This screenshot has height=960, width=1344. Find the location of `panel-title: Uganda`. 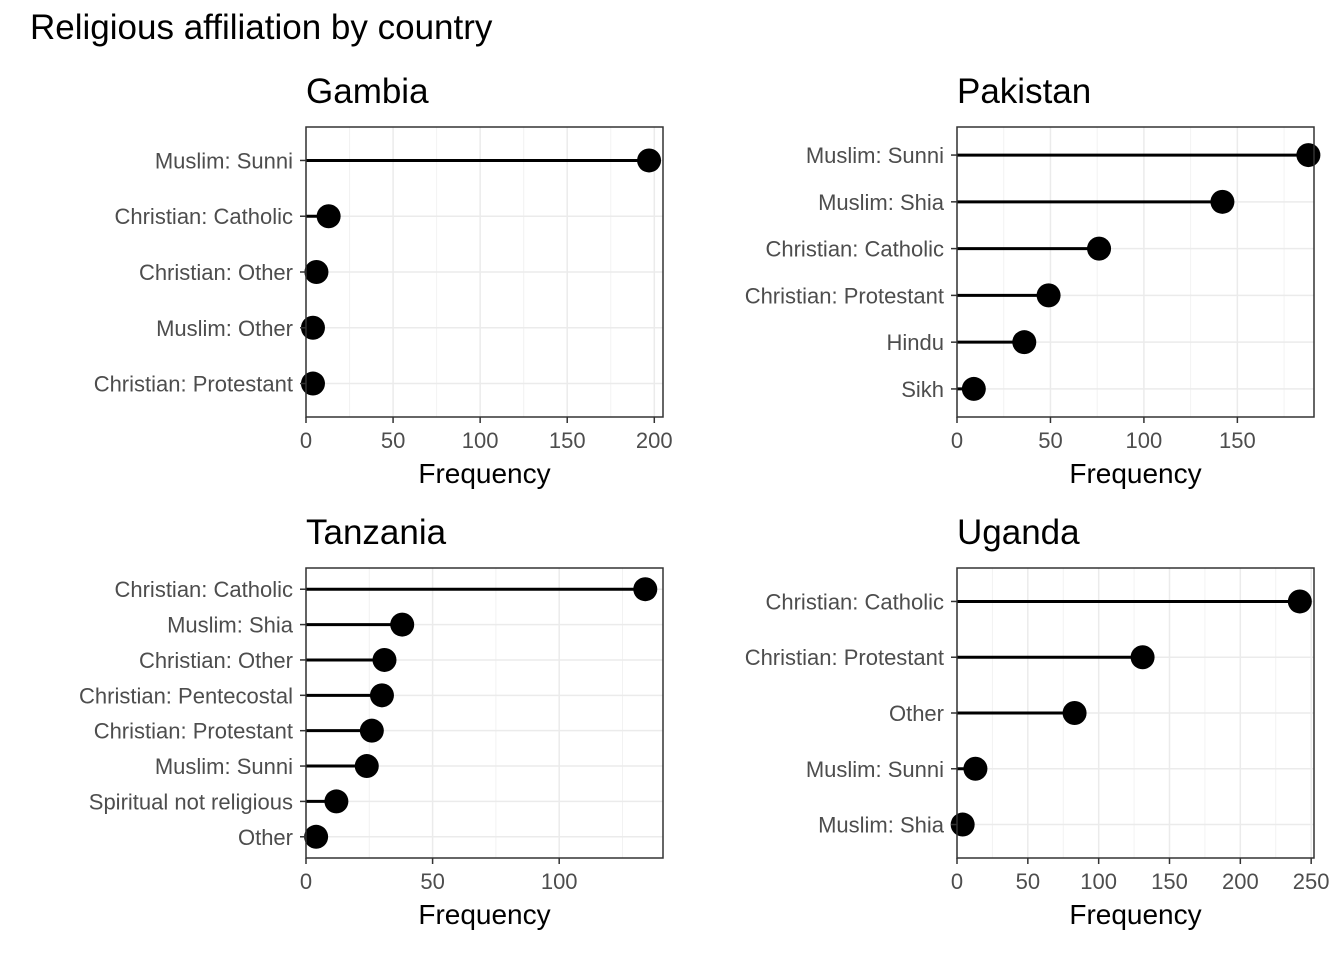

panel-title: Uganda is located at coordinates (1018, 532).